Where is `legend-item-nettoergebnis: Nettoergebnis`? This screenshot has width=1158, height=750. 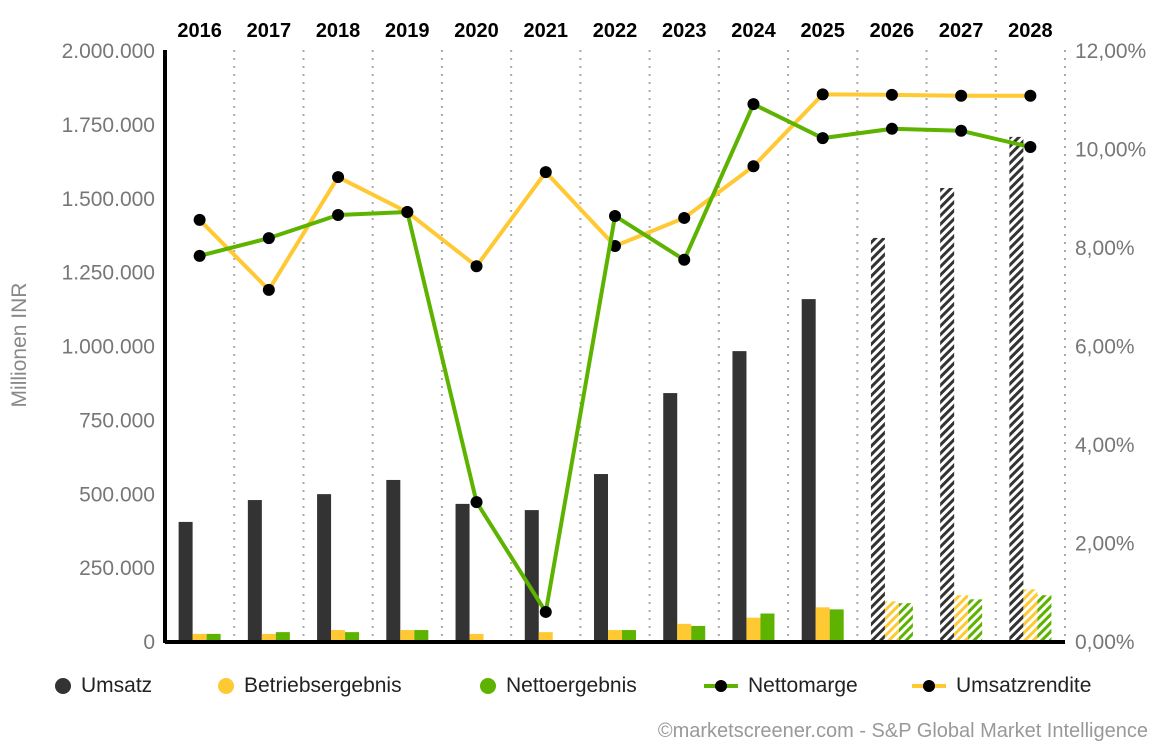 legend-item-nettoergebnis: Nettoergebnis is located at coordinates (558, 686).